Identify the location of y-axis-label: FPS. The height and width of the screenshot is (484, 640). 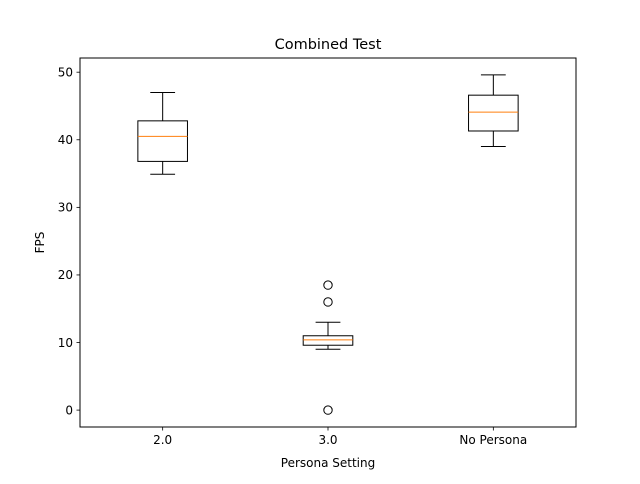
(40, 243).